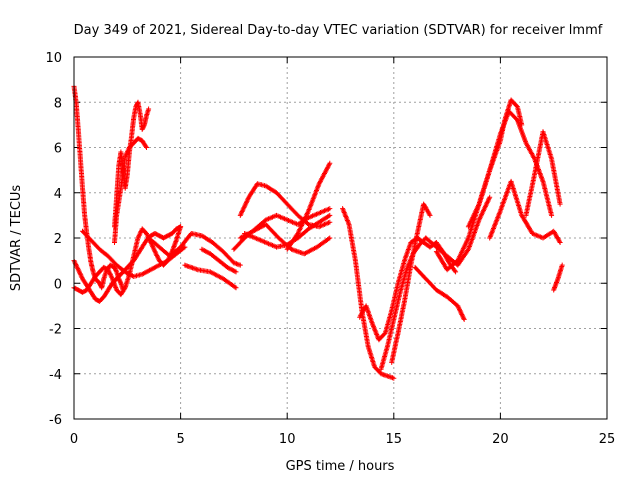  I want to click on data-series-x, so click(543, 173).